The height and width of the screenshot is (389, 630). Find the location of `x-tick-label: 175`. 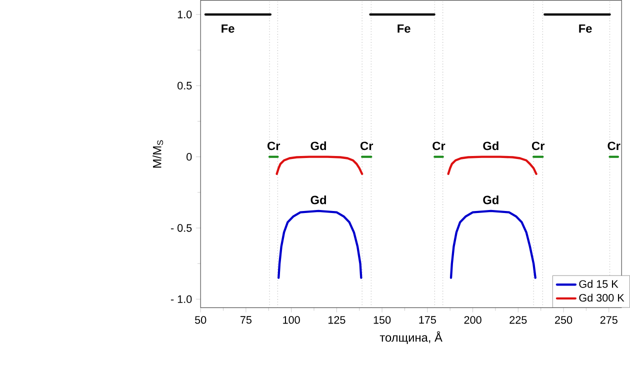

x-tick-label: 175 is located at coordinates (427, 320).